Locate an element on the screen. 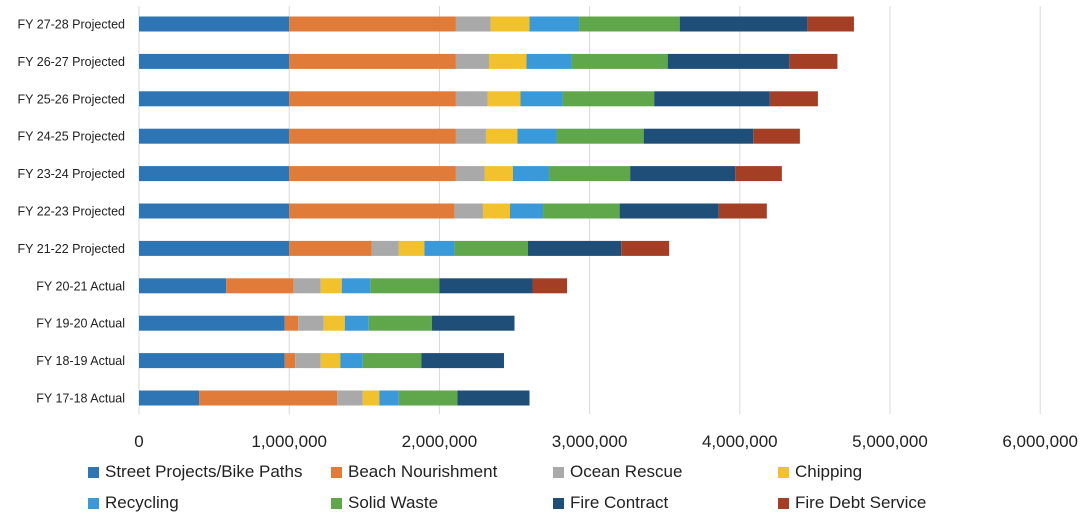 The width and height of the screenshot is (1086, 525). legend-label: Solid Waste is located at coordinates (393, 502).